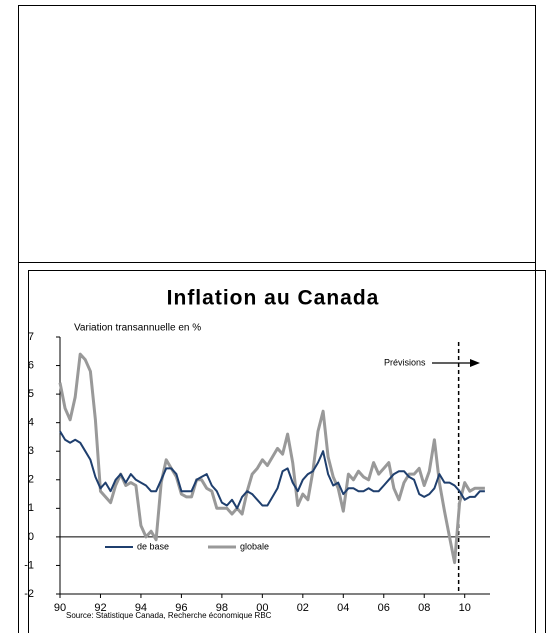  What do you see at coordinates (29, 565) in the screenshot?
I see `y-tick-label: -1` at bounding box center [29, 565].